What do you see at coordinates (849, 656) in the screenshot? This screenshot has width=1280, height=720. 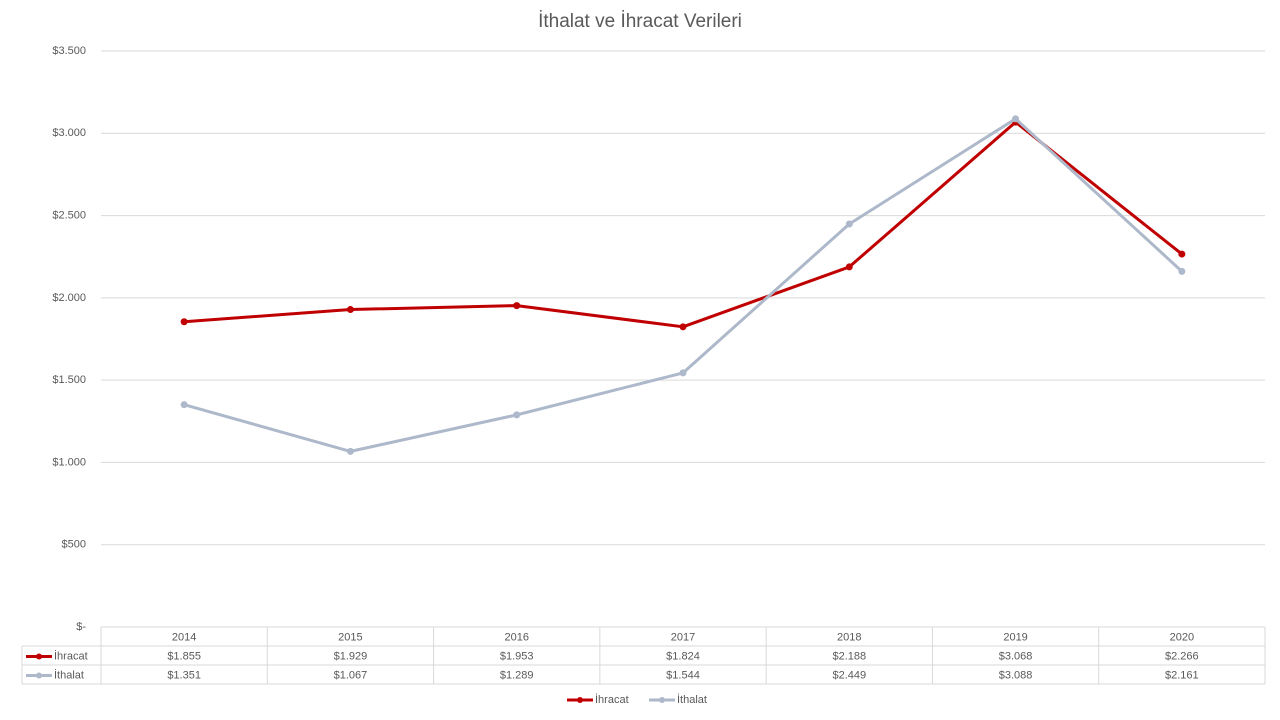 I see `table-value: $2.188` at bounding box center [849, 656].